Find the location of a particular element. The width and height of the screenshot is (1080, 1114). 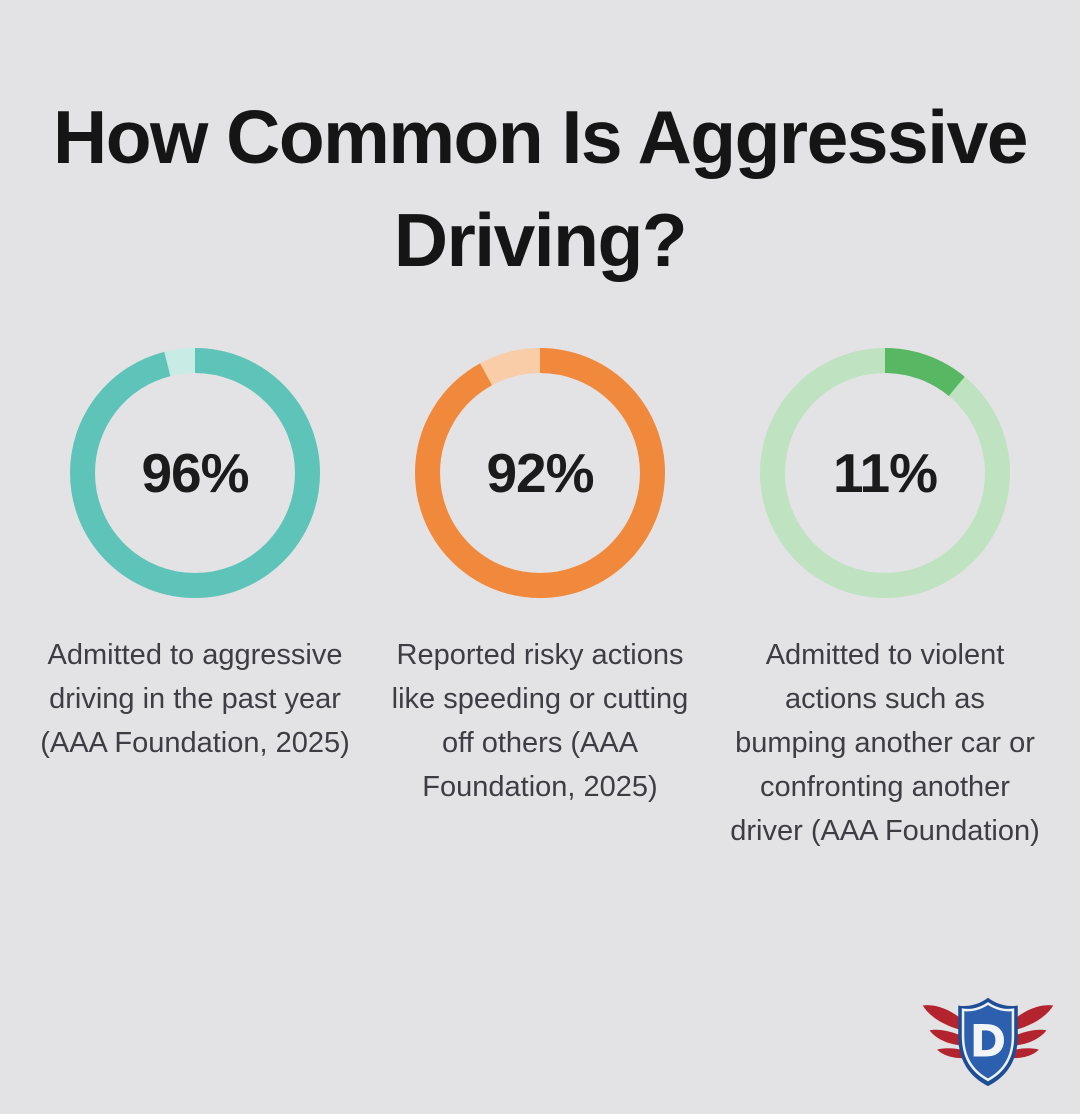

donut-chart-11: 11% is located at coordinates (885, 472).